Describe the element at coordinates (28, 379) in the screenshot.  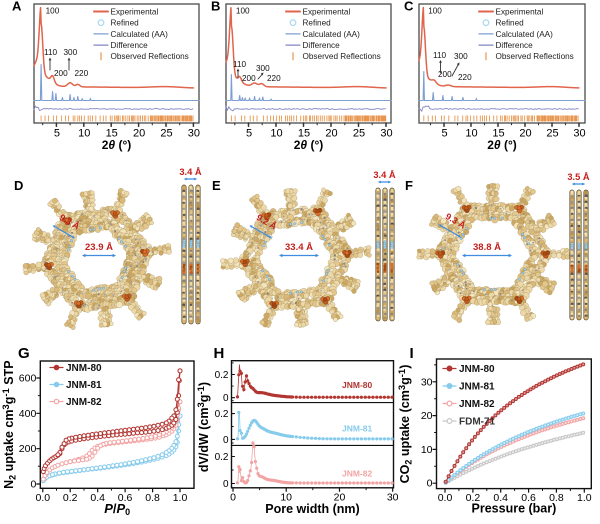
I see `svg-text: 600` at that location.